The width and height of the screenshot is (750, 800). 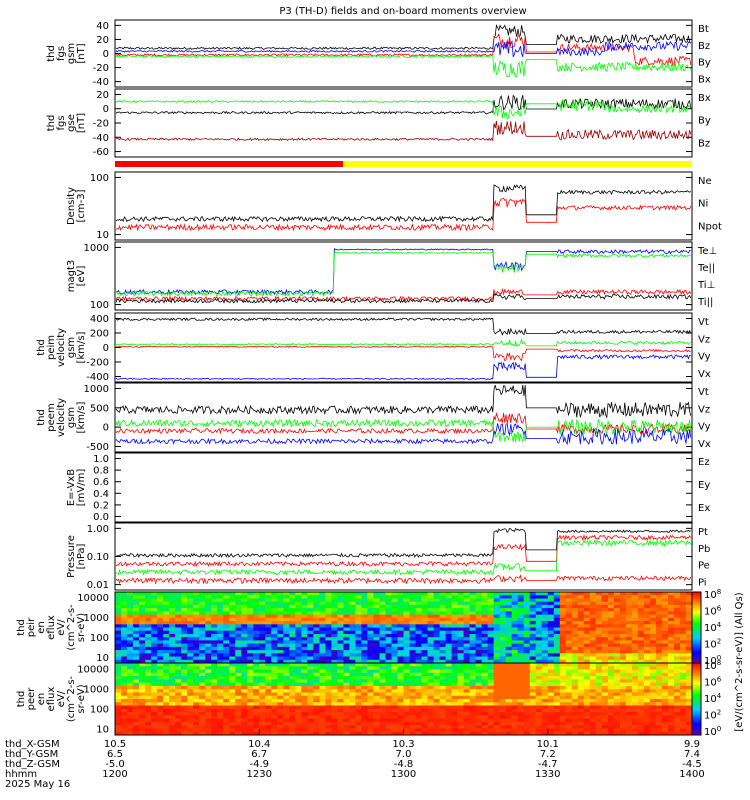 What do you see at coordinates (93, 669) in the screenshot?
I see `y-tick-label: 10000` at bounding box center [93, 669].